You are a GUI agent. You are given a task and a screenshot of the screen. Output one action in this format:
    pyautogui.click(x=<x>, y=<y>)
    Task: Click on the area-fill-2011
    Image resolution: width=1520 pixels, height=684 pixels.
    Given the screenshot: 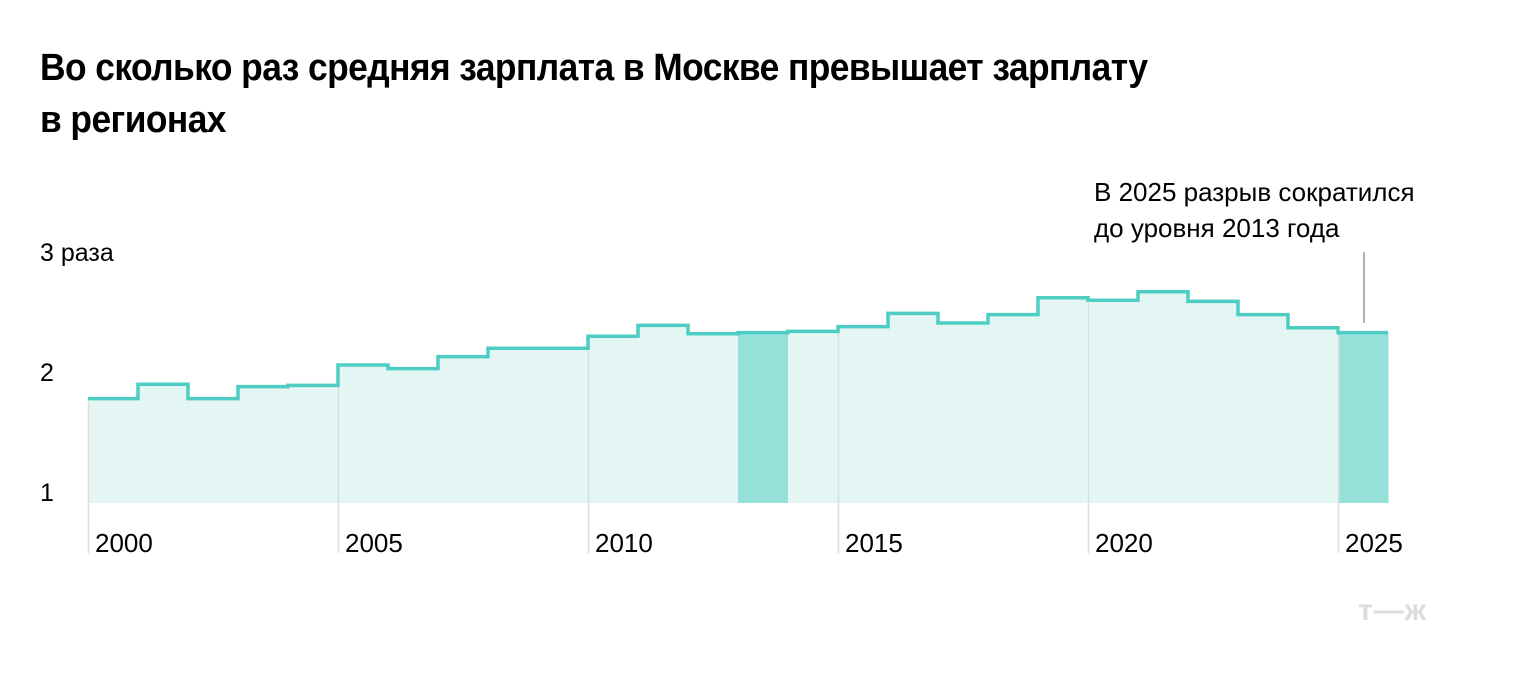 What is the action you would take?
    pyautogui.click(x=663, y=414)
    